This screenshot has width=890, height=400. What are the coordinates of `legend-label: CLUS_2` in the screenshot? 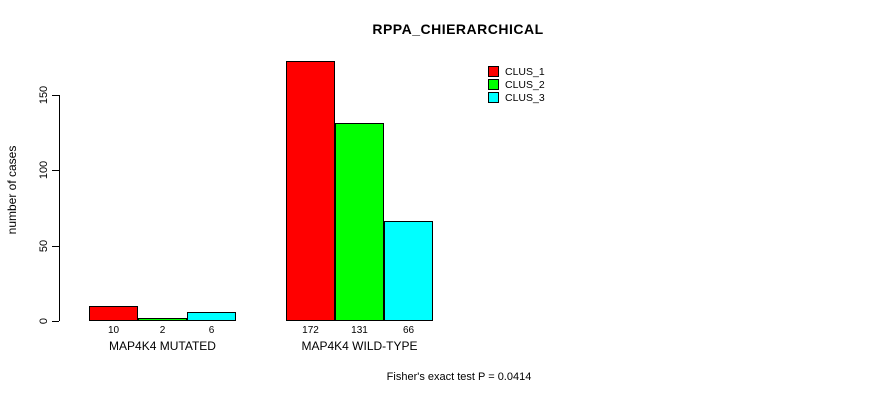 It's located at (525, 84).